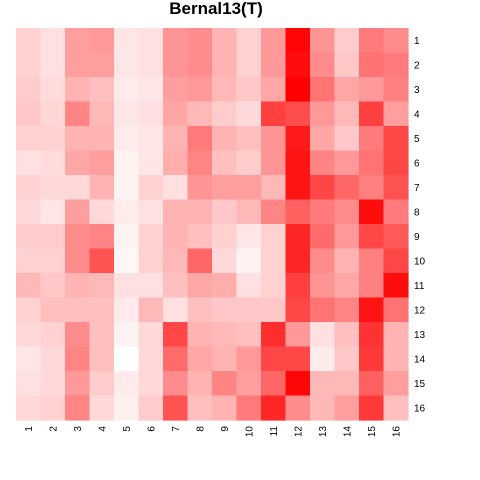 The width and height of the screenshot is (480, 480). What do you see at coordinates (274, 431) in the screenshot?
I see `x-tick-label: 11` at bounding box center [274, 431].